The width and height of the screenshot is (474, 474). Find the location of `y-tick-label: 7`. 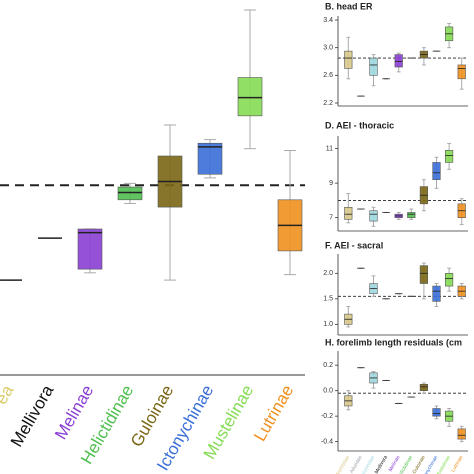

y-tick-label: 7 is located at coordinates (331, 217).